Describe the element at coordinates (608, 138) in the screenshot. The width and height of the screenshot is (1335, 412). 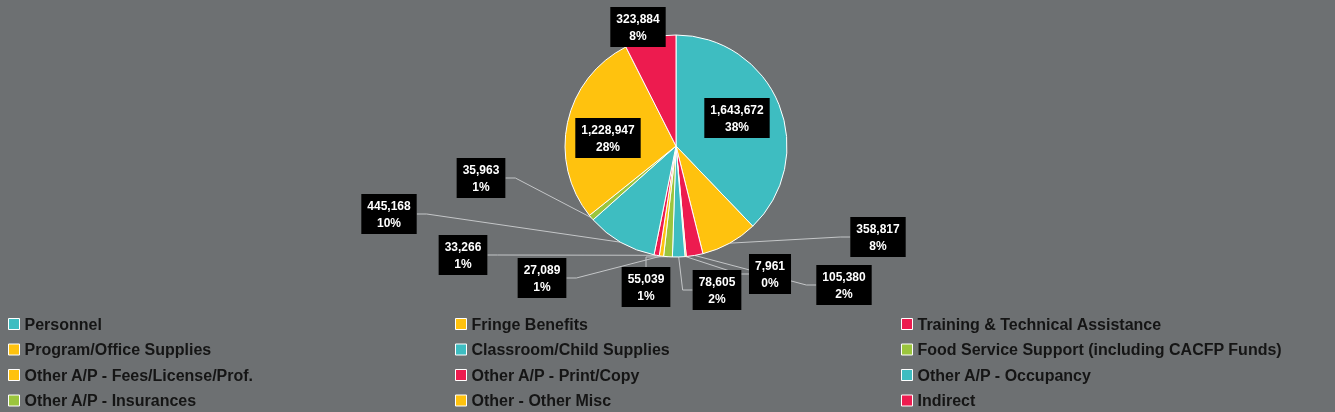
I see `data-label: 1,228,947 28%` at that location.